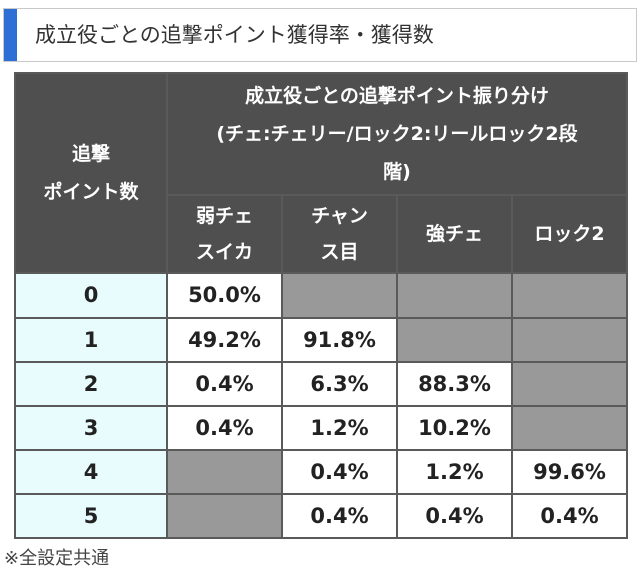 The image size is (640, 574). Describe the element at coordinates (234, 35) in the screenshot. I see `heading-title: 成立役ごとの追撃ポイント獲得率・獲得数` at that location.